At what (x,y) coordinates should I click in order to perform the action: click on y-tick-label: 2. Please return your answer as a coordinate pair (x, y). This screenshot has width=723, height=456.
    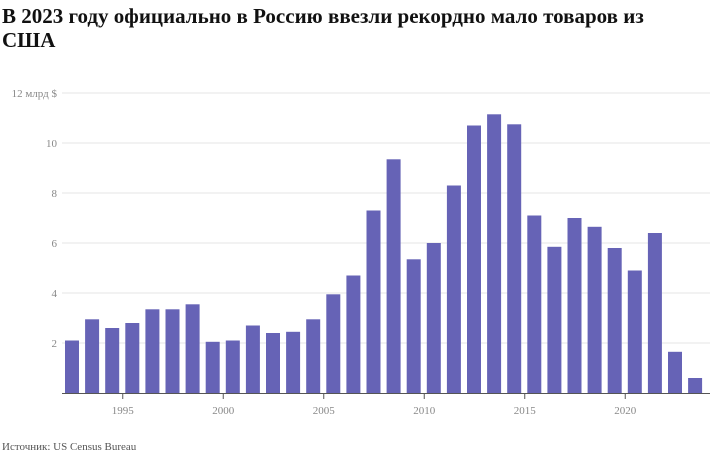
    Looking at the image, I should click on (55, 344).